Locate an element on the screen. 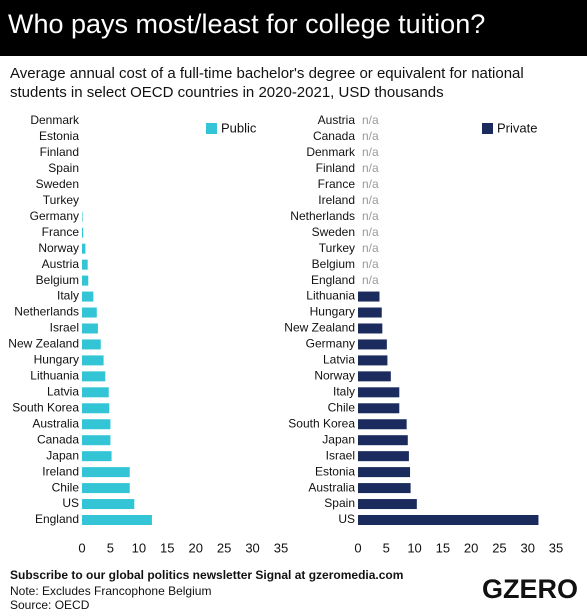 The height and width of the screenshot is (615, 587). legend-label: Public is located at coordinates (239, 127).